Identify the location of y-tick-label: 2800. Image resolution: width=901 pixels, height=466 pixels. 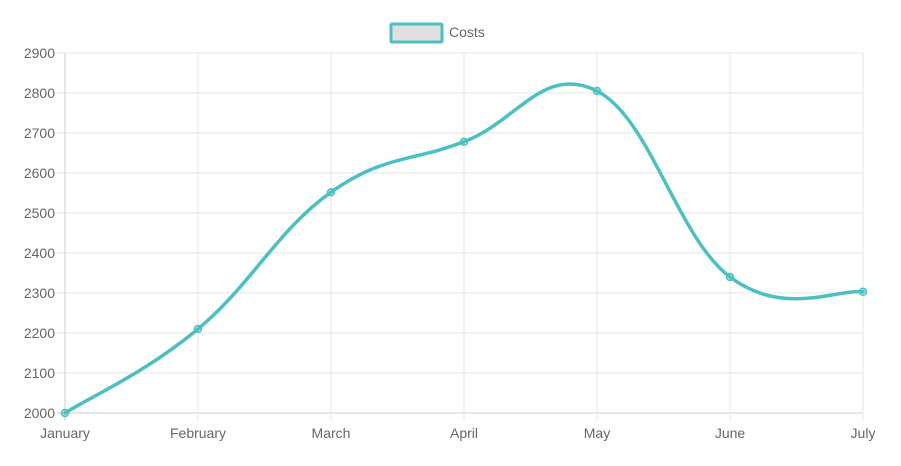
(39, 93).